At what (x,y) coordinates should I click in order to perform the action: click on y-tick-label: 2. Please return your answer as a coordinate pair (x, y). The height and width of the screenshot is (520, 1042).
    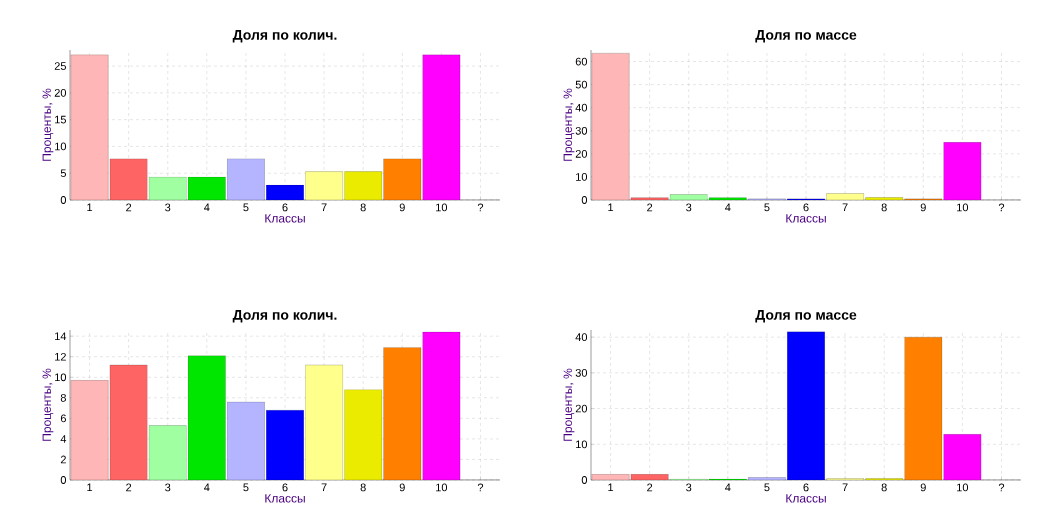
    Looking at the image, I should click on (63, 459).